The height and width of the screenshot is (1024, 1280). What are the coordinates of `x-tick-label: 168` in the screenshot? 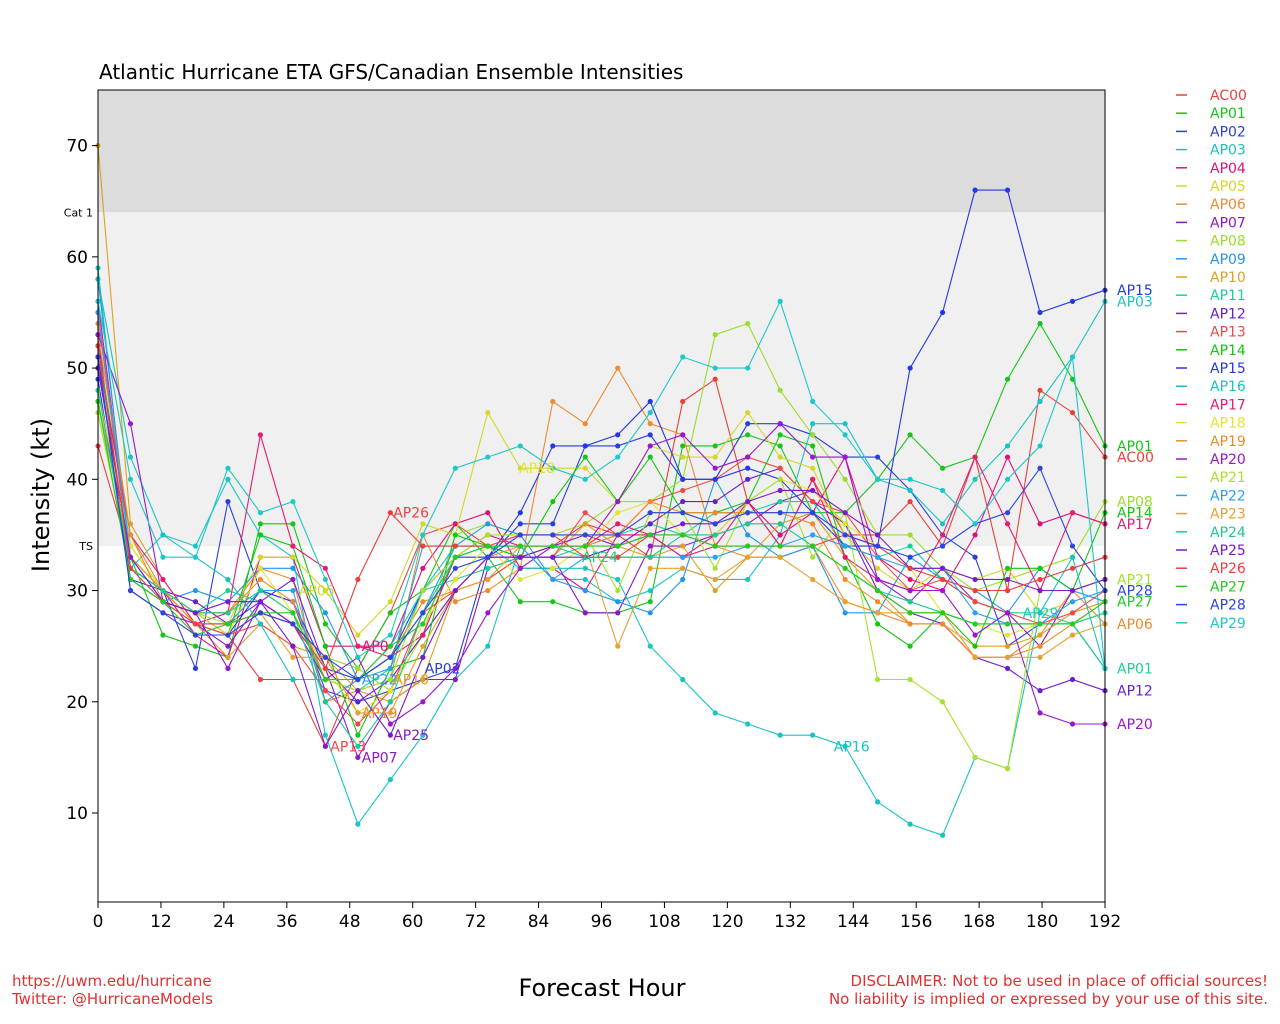 It's located at (979, 922).